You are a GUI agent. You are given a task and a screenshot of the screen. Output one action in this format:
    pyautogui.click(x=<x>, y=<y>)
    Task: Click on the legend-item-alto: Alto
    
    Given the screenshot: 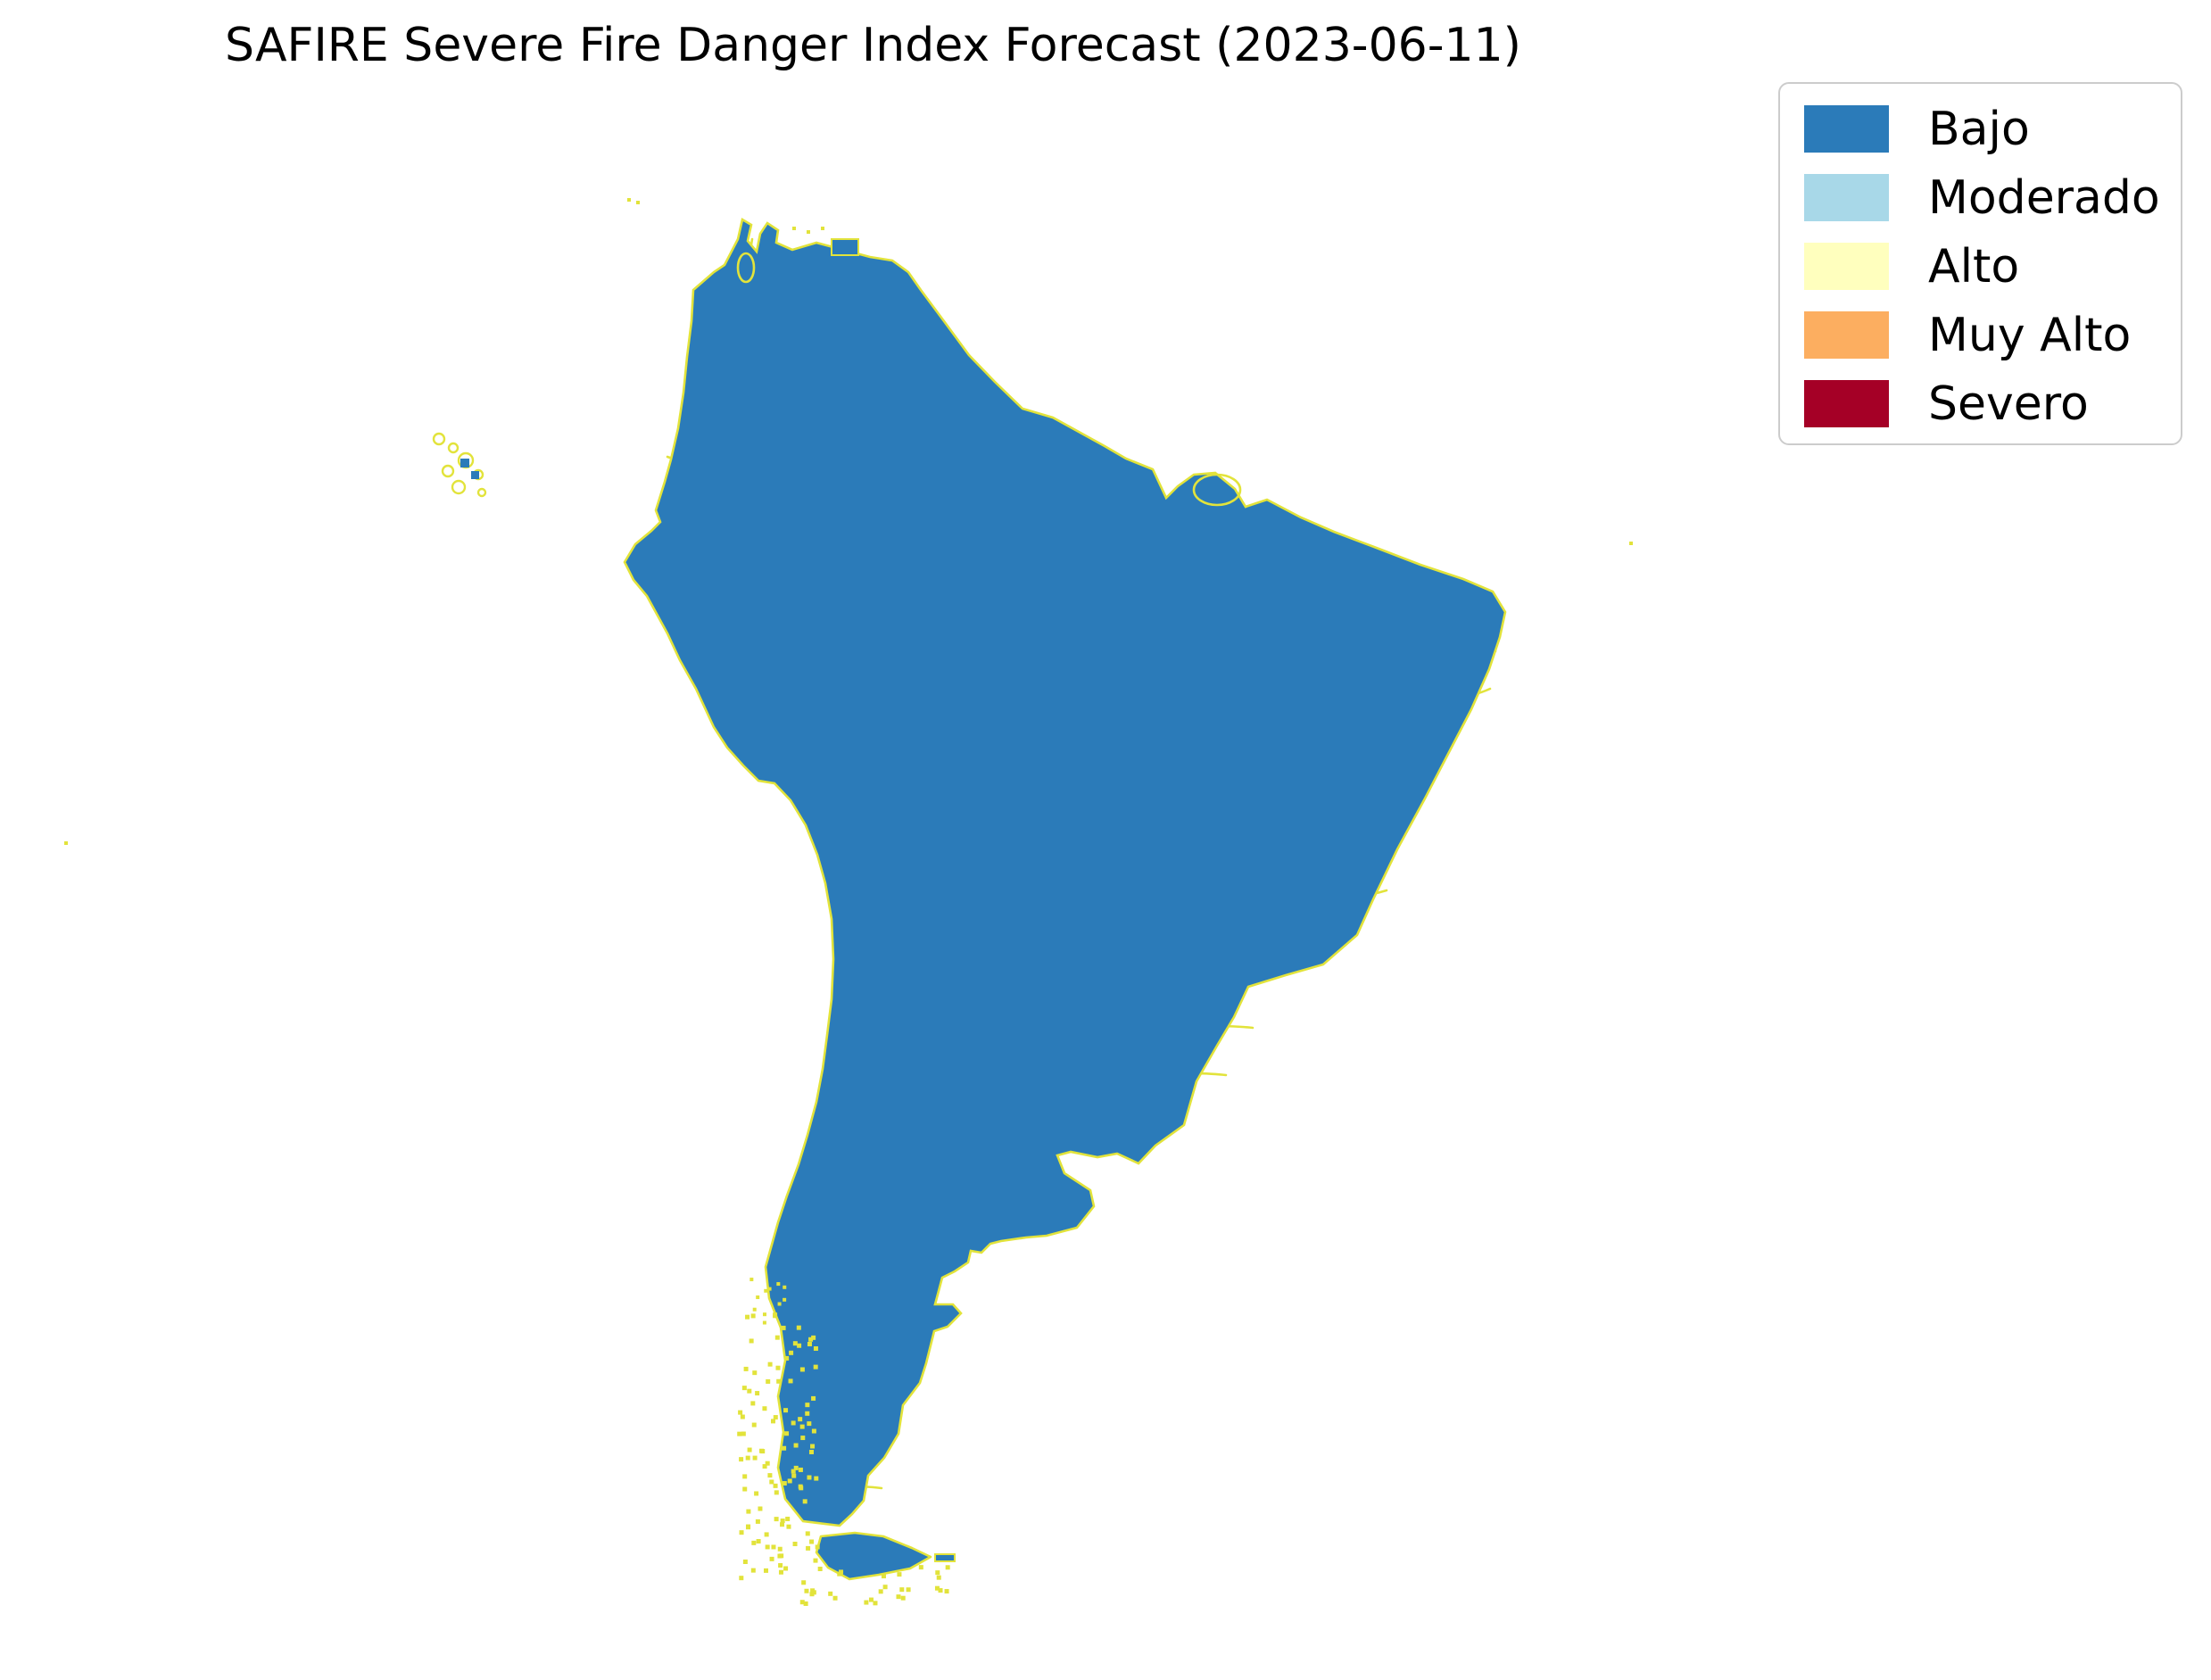 What is the action you would take?
    pyautogui.click(x=1992, y=266)
    